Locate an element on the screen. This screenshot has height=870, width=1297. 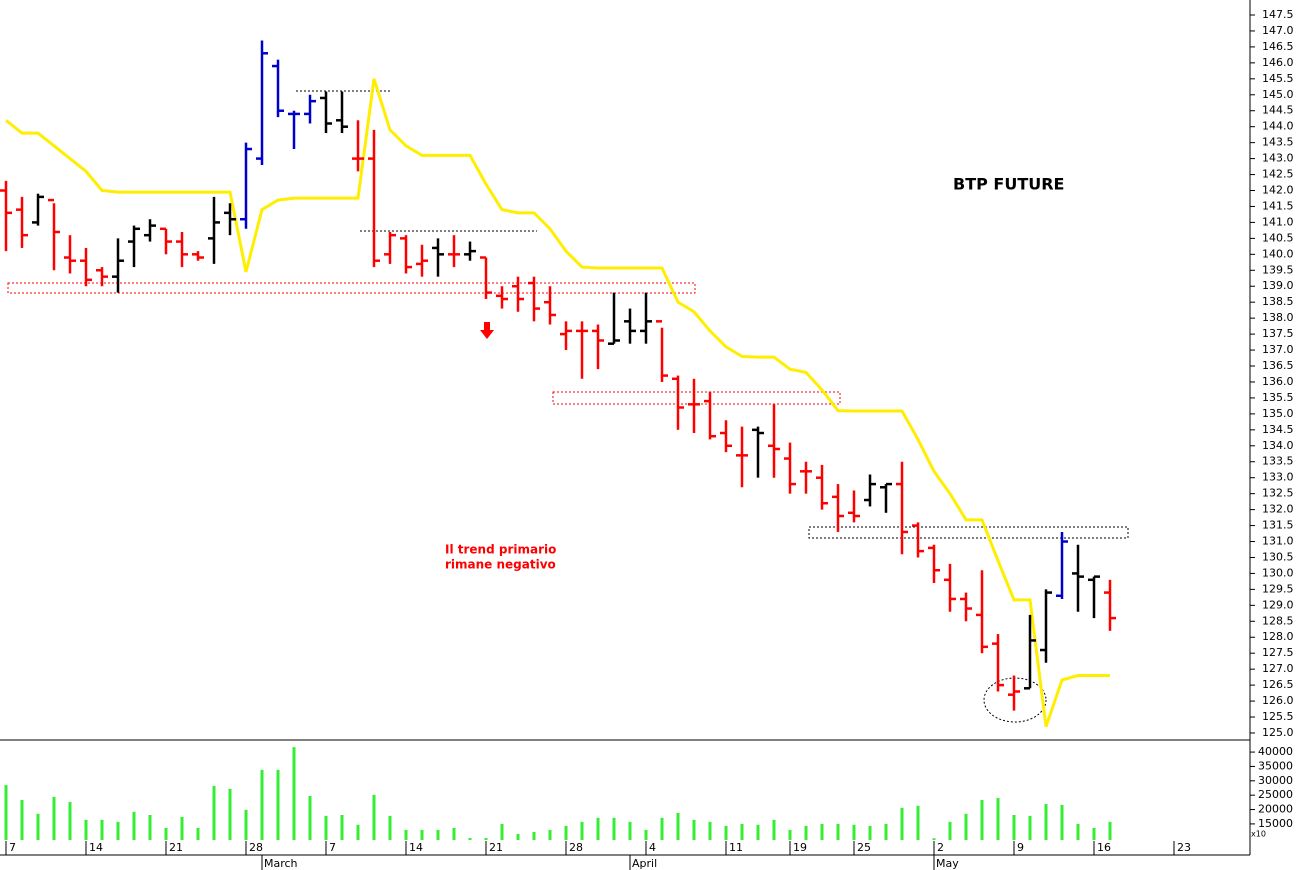
x-tick-label: 11 is located at coordinates (736, 847).